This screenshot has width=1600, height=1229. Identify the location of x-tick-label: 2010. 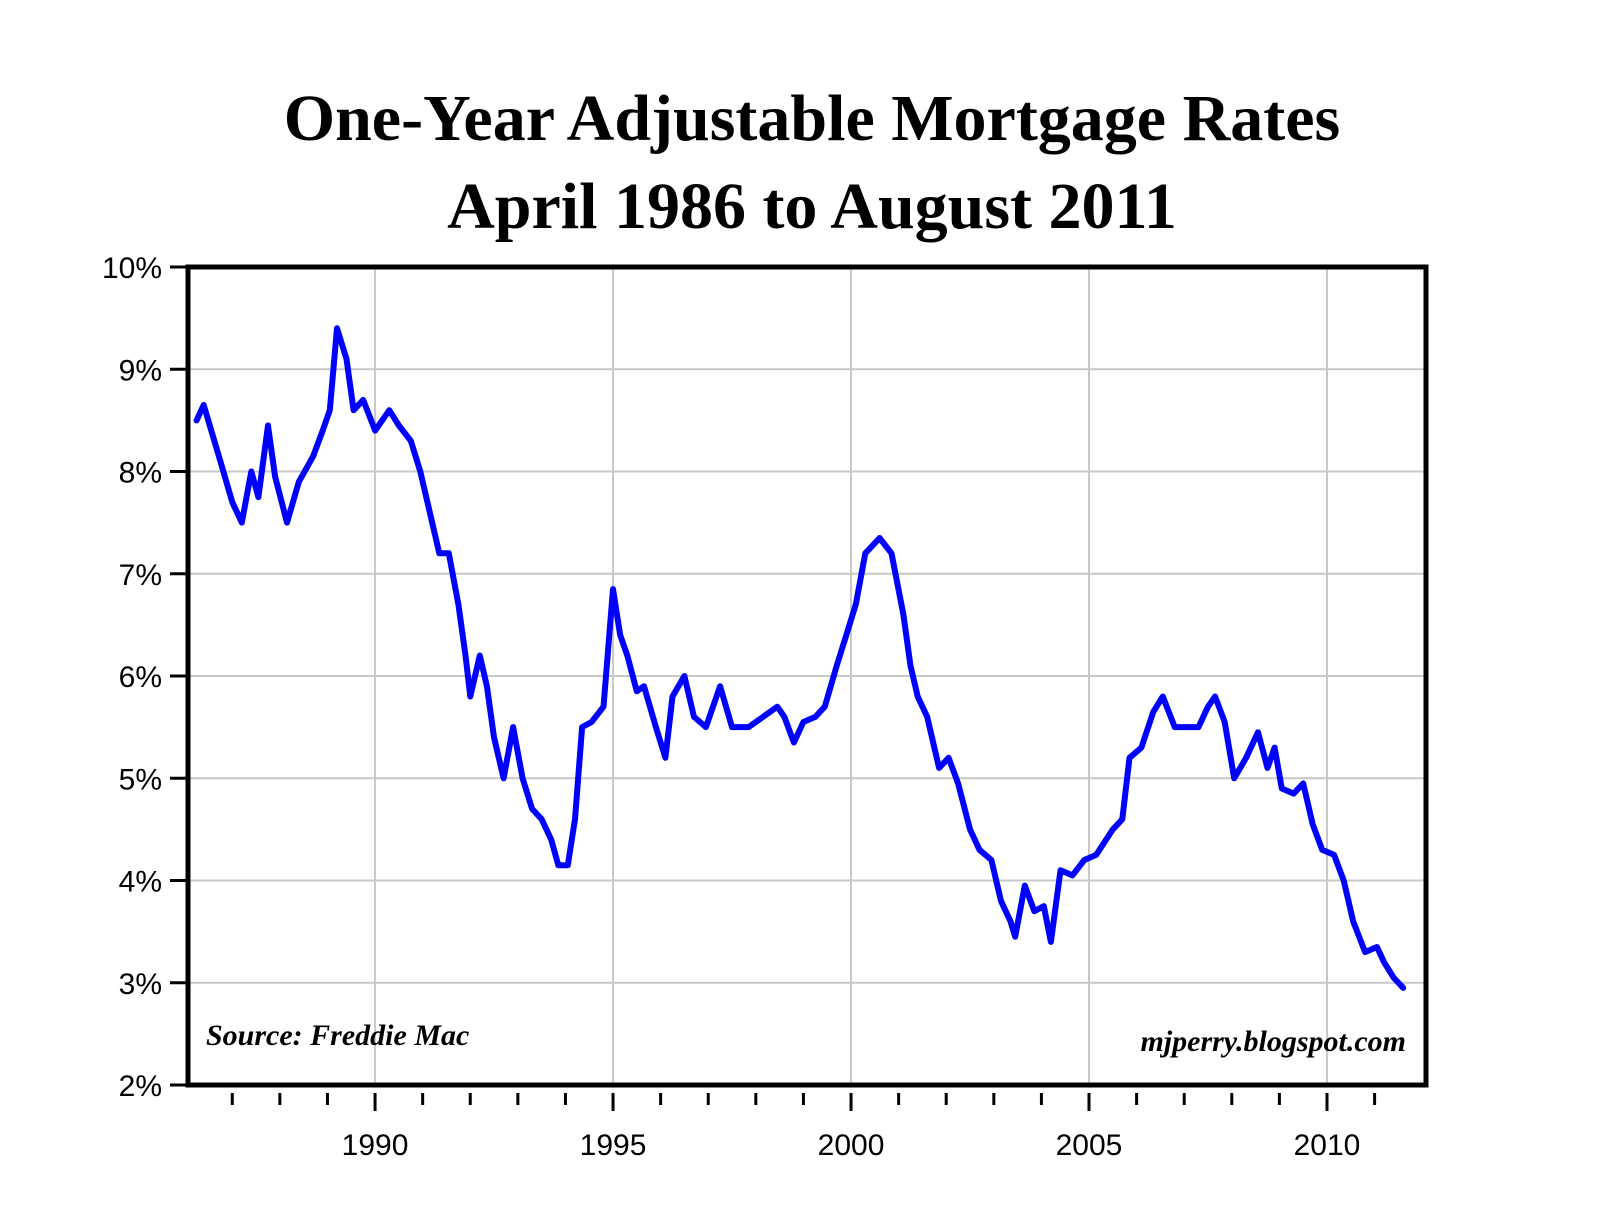
(1327, 1145).